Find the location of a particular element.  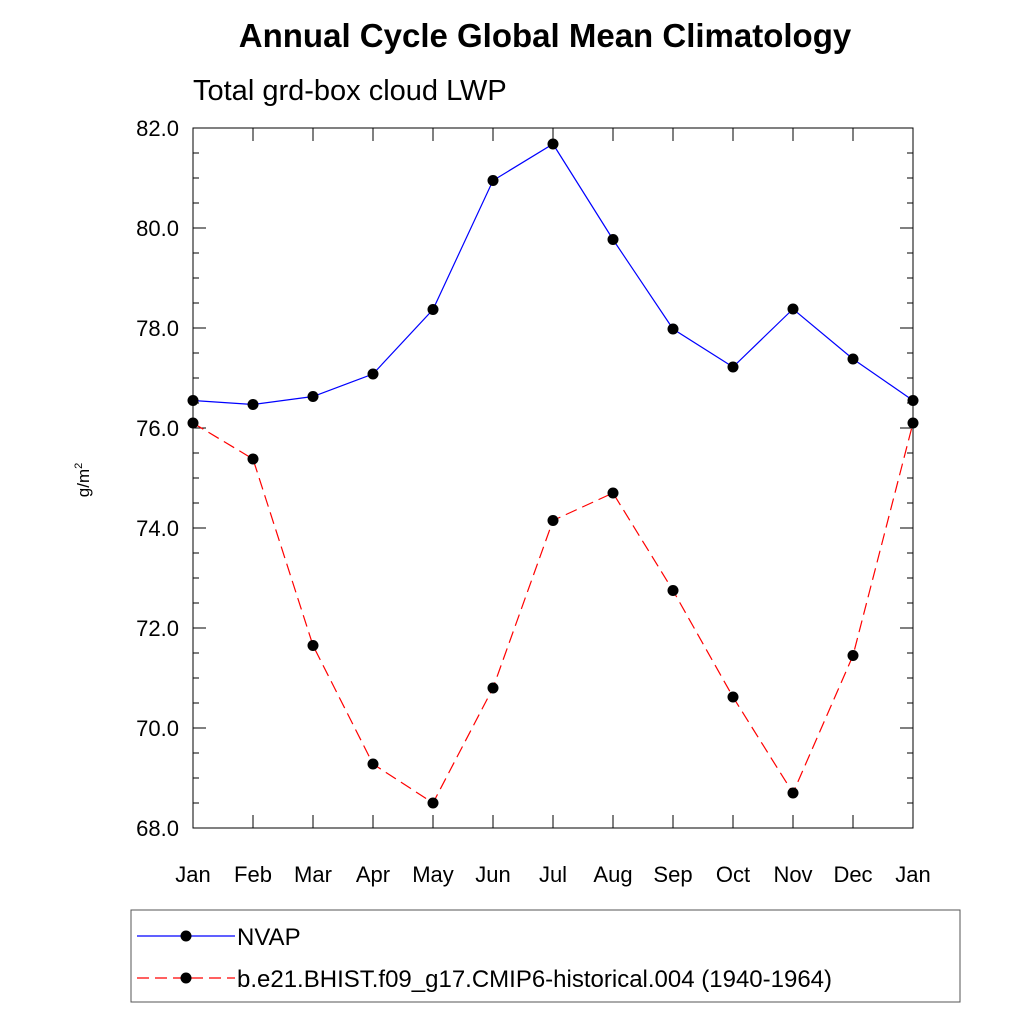

legend-marker-model is located at coordinates (186, 978).